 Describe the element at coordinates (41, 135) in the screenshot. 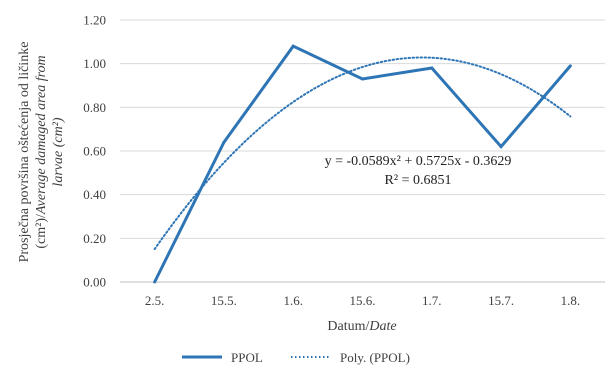

I see `y-axis-title-line2-italic: Average damaged area from` at that location.